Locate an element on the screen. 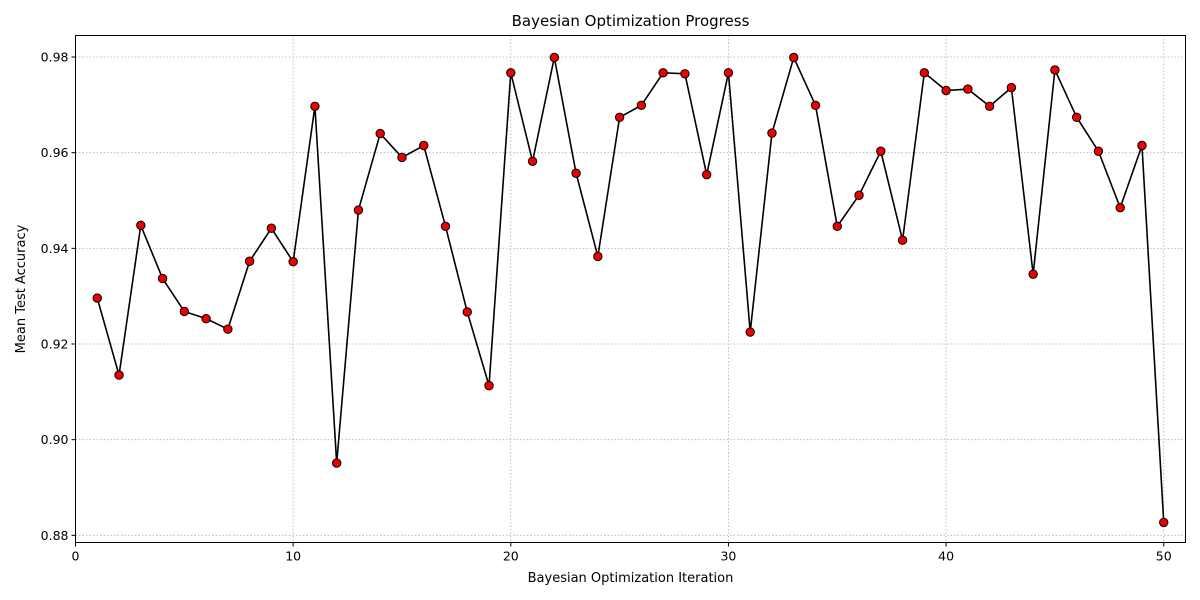 The height and width of the screenshot is (600, 1200). x-axis-label: Bayesian Optimization Iteration is located at coordinates (631, 578).